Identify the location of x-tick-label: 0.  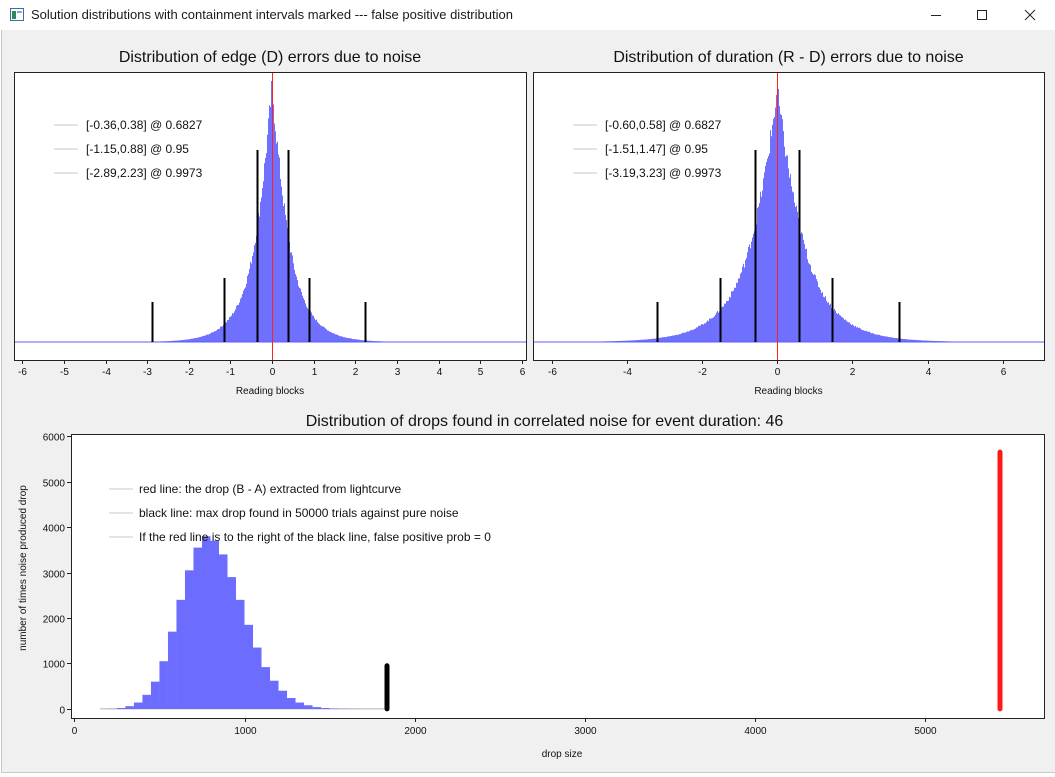
(778, 372).